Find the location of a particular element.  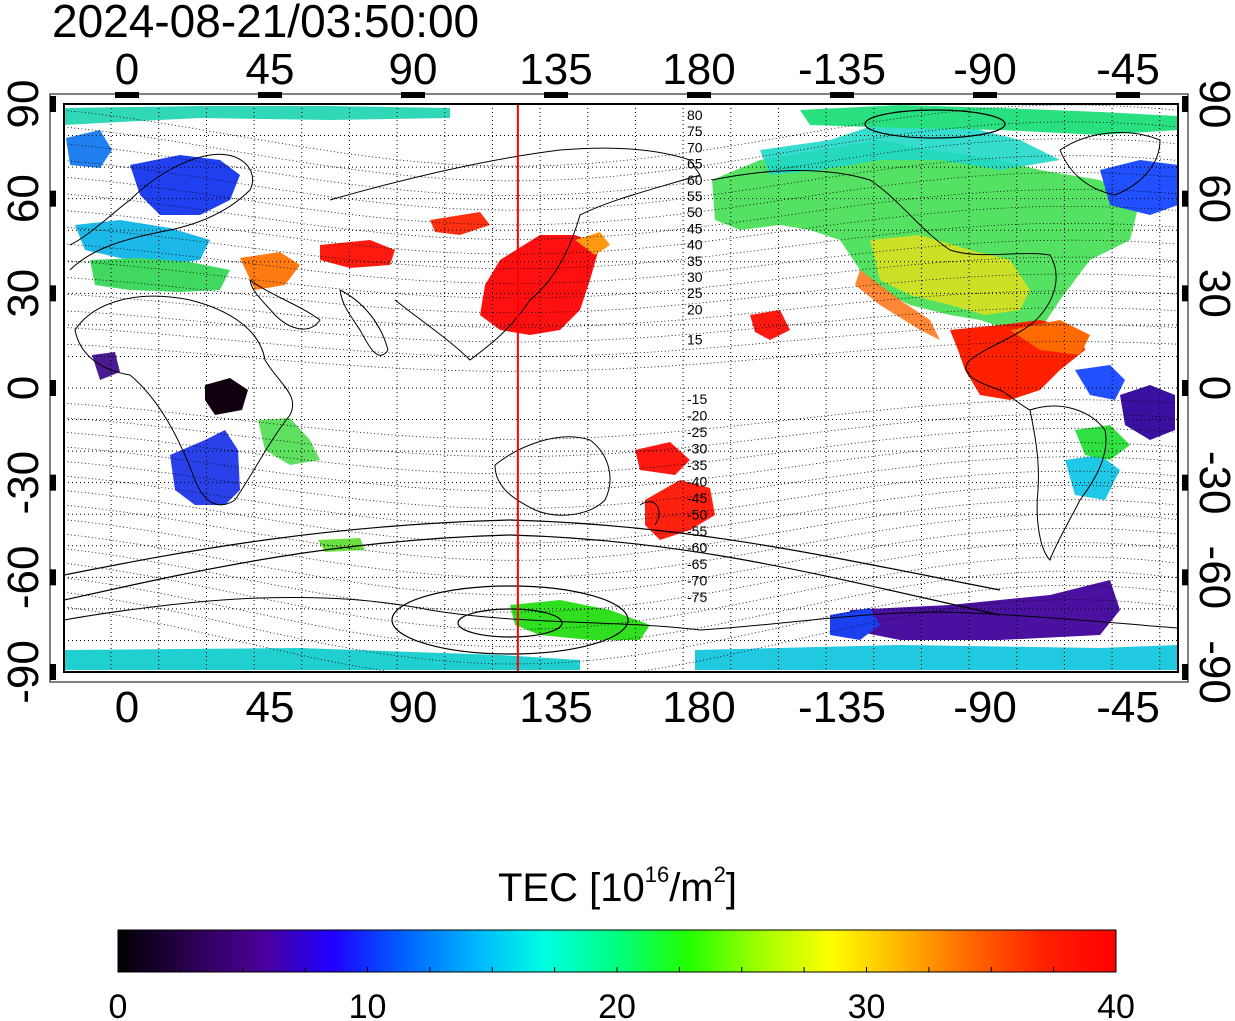

left-latitude-label: 60 is located at coordinates (24, 198).